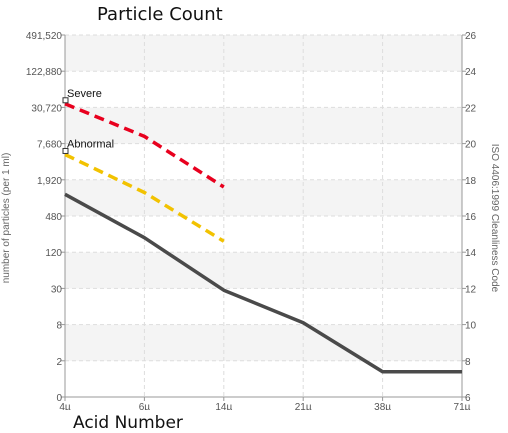 This screenshot has width=508, height=433. What do you see at coordinates (49, 145) in the screenshot?
I see `y-tick-label: 7,680` at bounding box center [49, 145].